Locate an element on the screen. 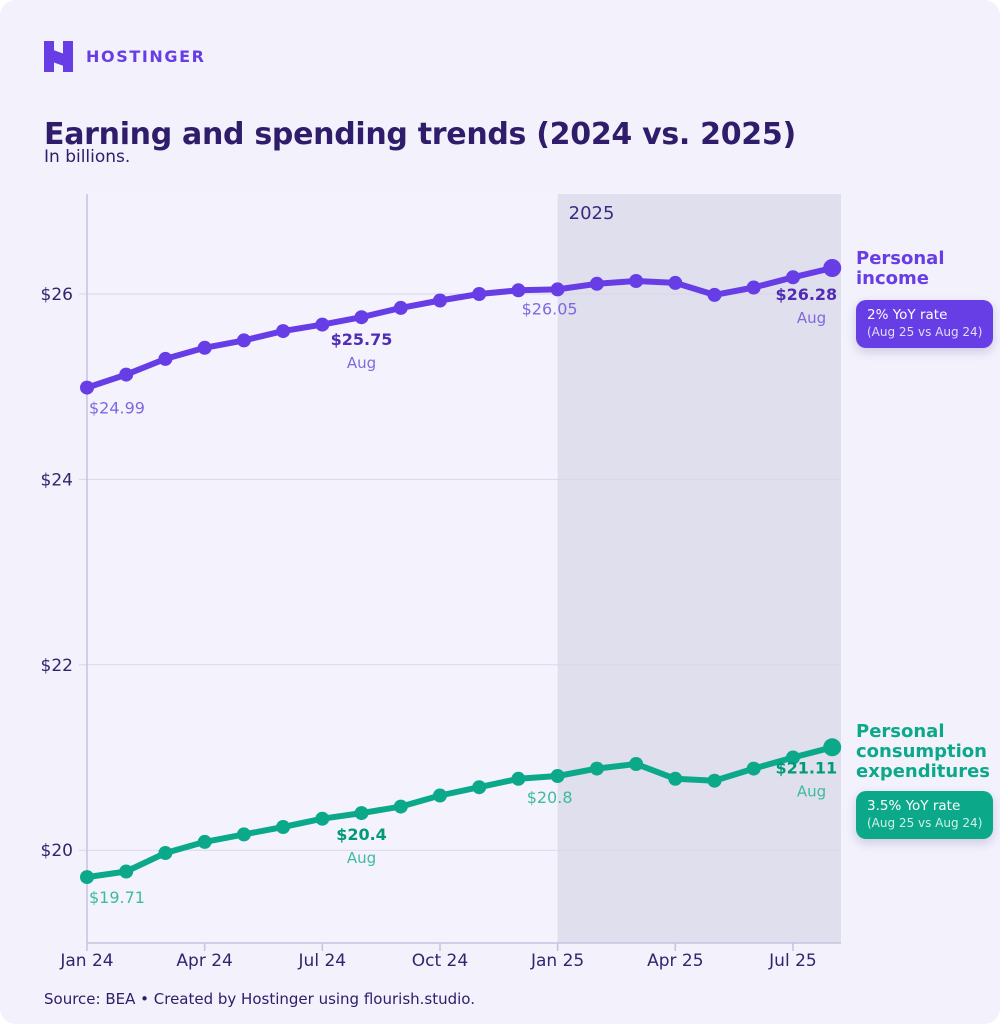 The width and height of the screenshot is (1000, 1024). y-tick-label: $26 is located at coordinates (57, 295).